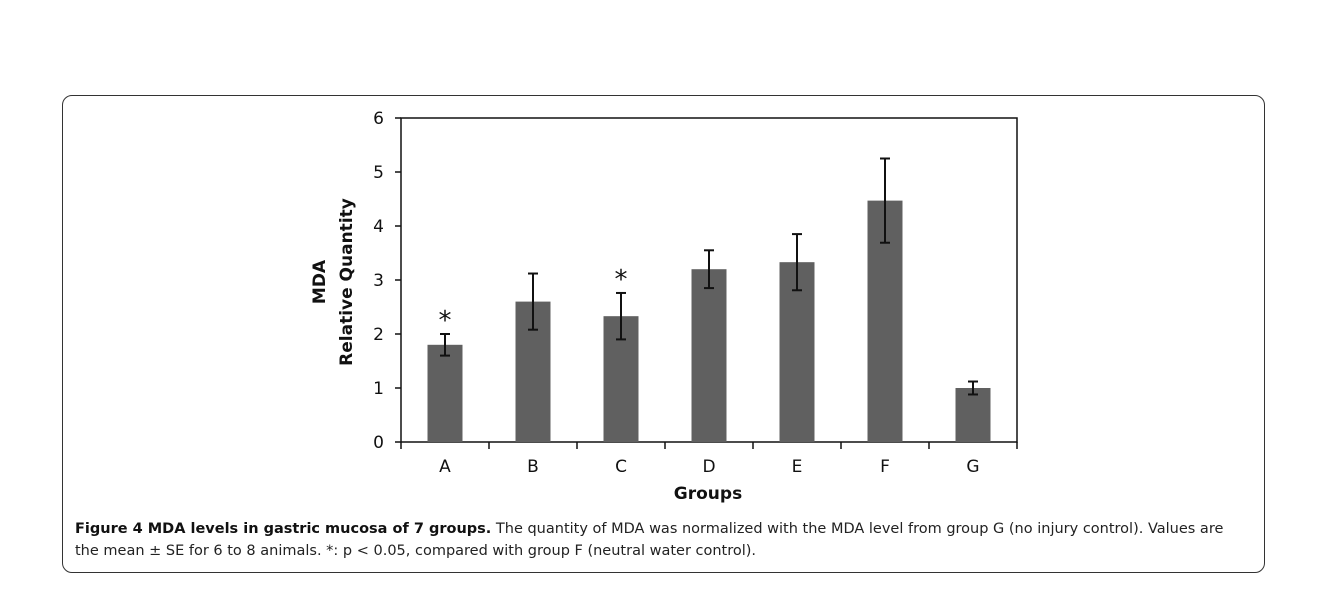 This screenshot has width=1320, height=590. What do you see at coordinates (708, 494) in the screenshot?
I see `x-axis-title: Groups` at bounding box center [708, 494].